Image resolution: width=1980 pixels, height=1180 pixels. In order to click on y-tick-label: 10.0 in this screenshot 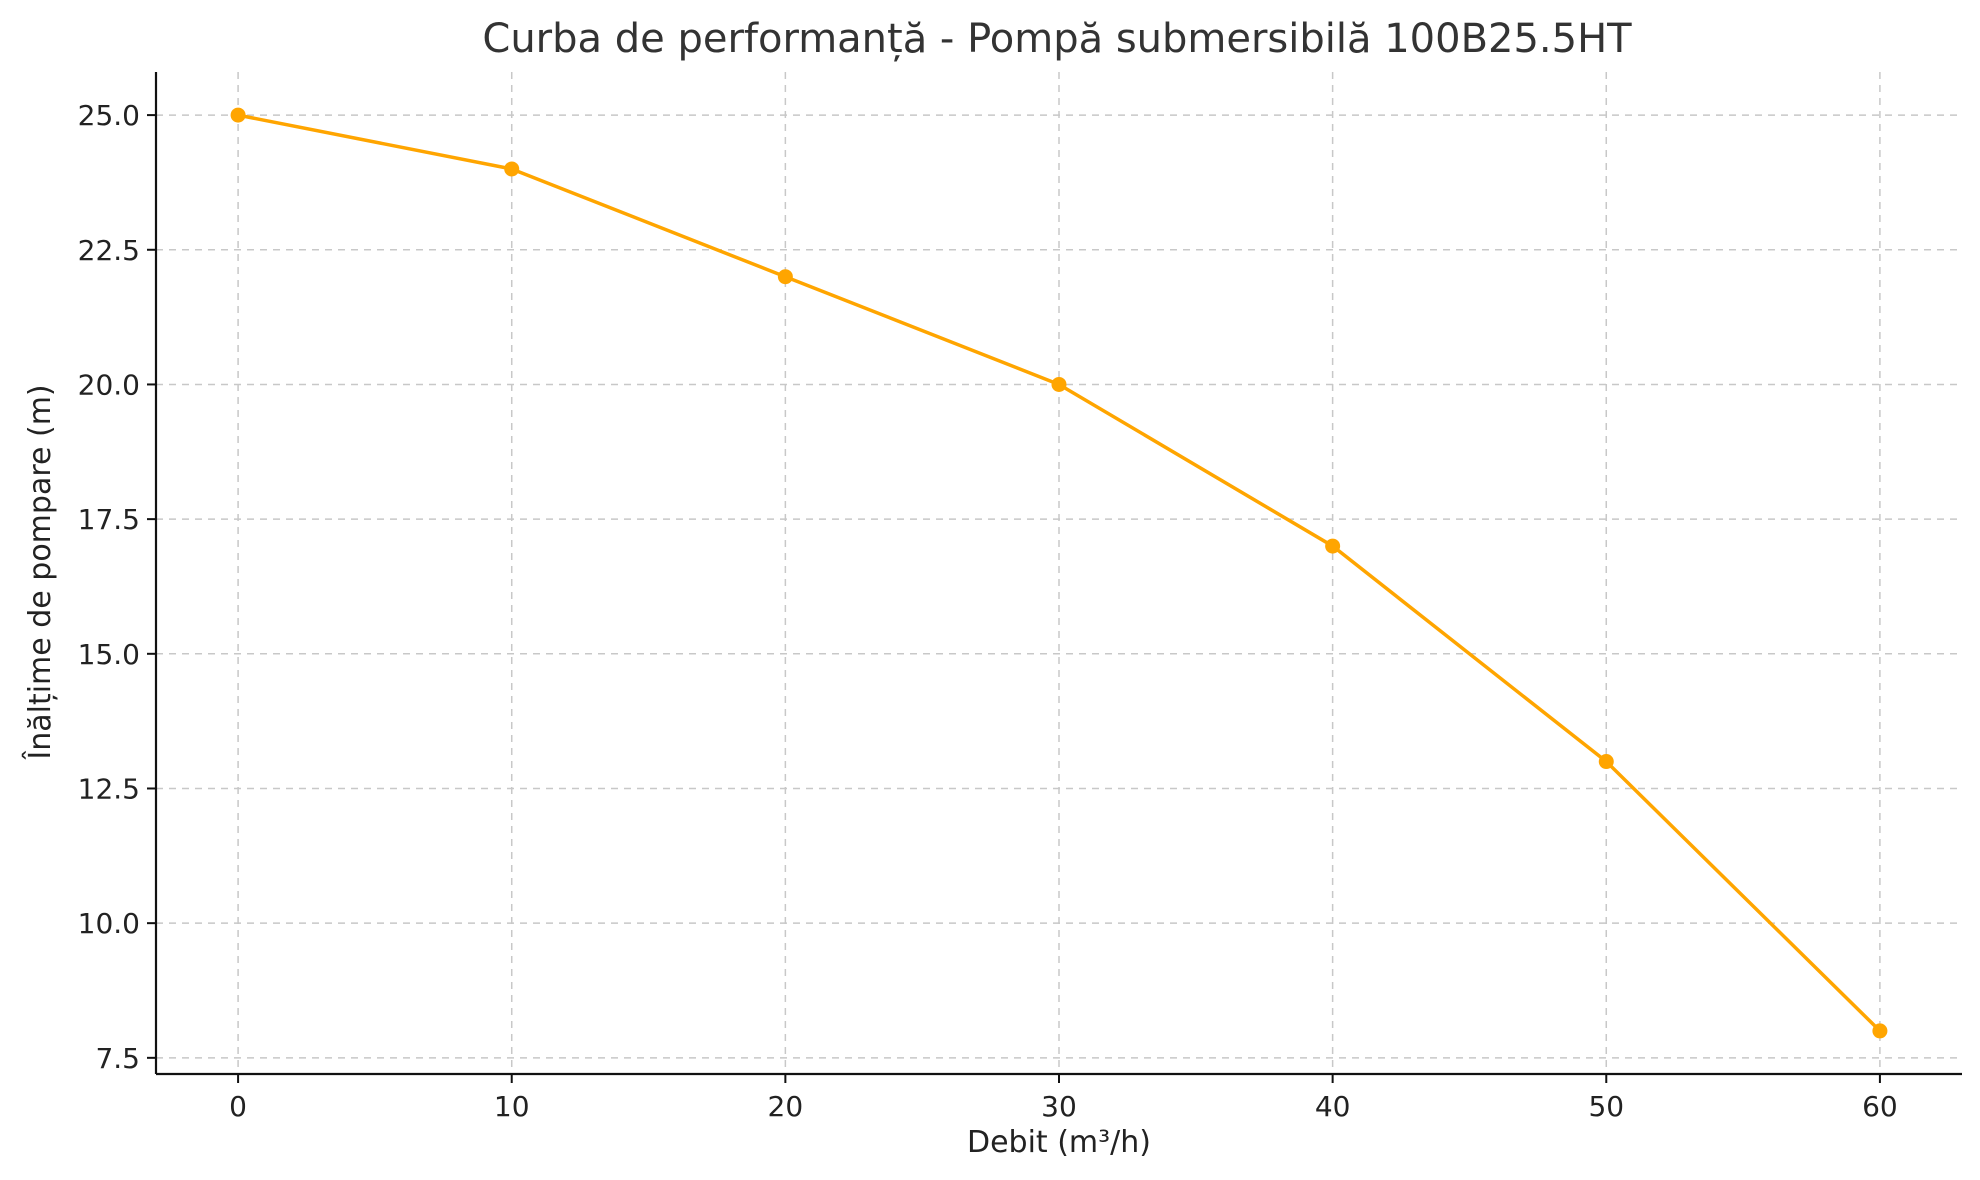, I will do `click(109, 923)`.